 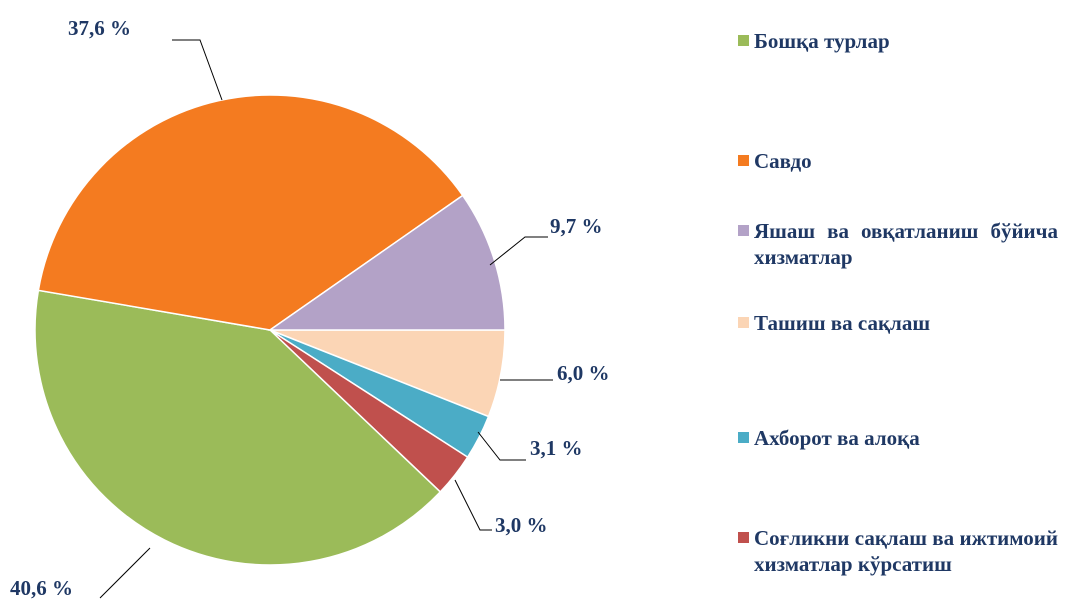 I want to click on legend-item: Ахборот ва алоқа, so click(x=898, y=438).